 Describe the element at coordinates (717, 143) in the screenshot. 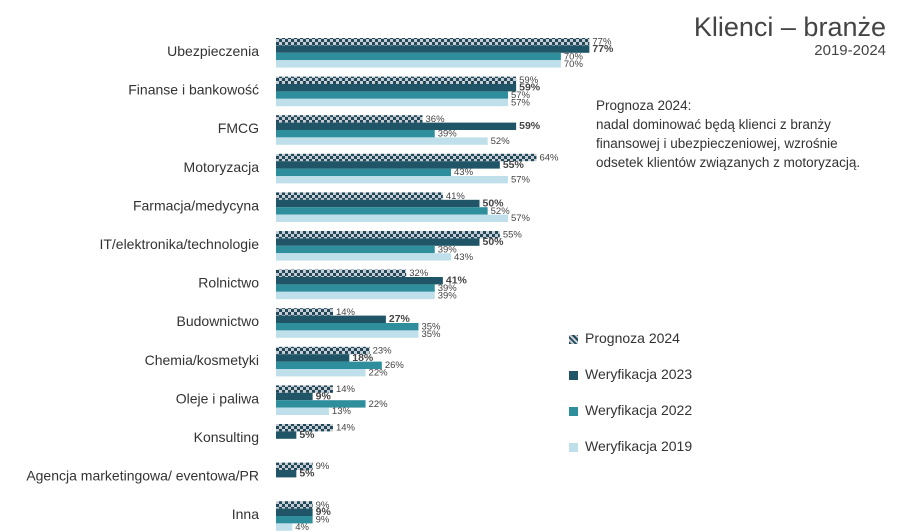

I see `forecast-note-line: finansowej i ubezpieczeniowej, wzrośnie` at that location.